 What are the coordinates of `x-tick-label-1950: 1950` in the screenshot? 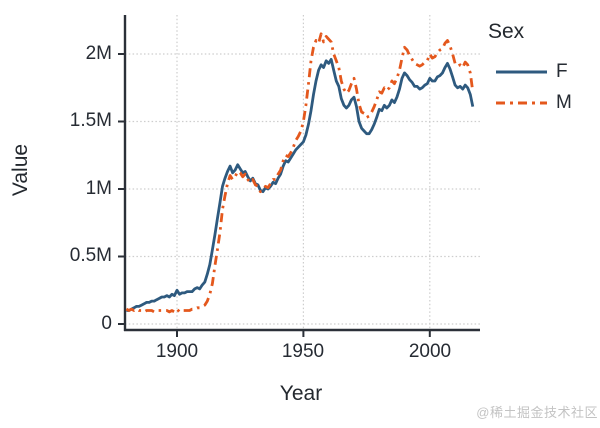 It's located at (303, 351).